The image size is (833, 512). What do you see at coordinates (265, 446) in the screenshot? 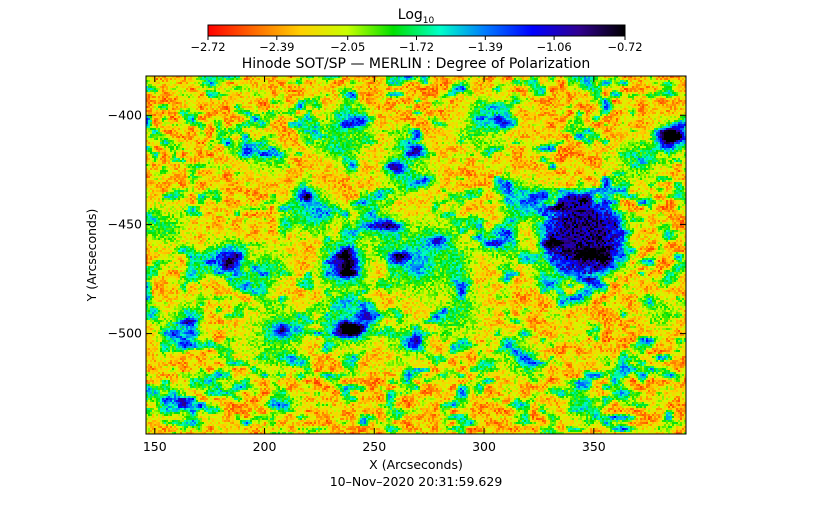
I see `x-tick-label: 200` at bounding box center [265, 446].